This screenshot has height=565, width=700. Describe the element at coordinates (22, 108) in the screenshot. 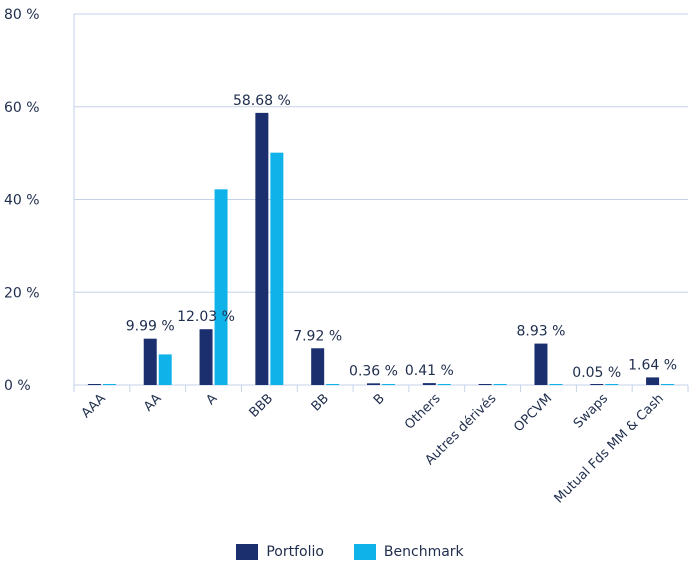

I see `y-tick-label: 60 %` at that location.